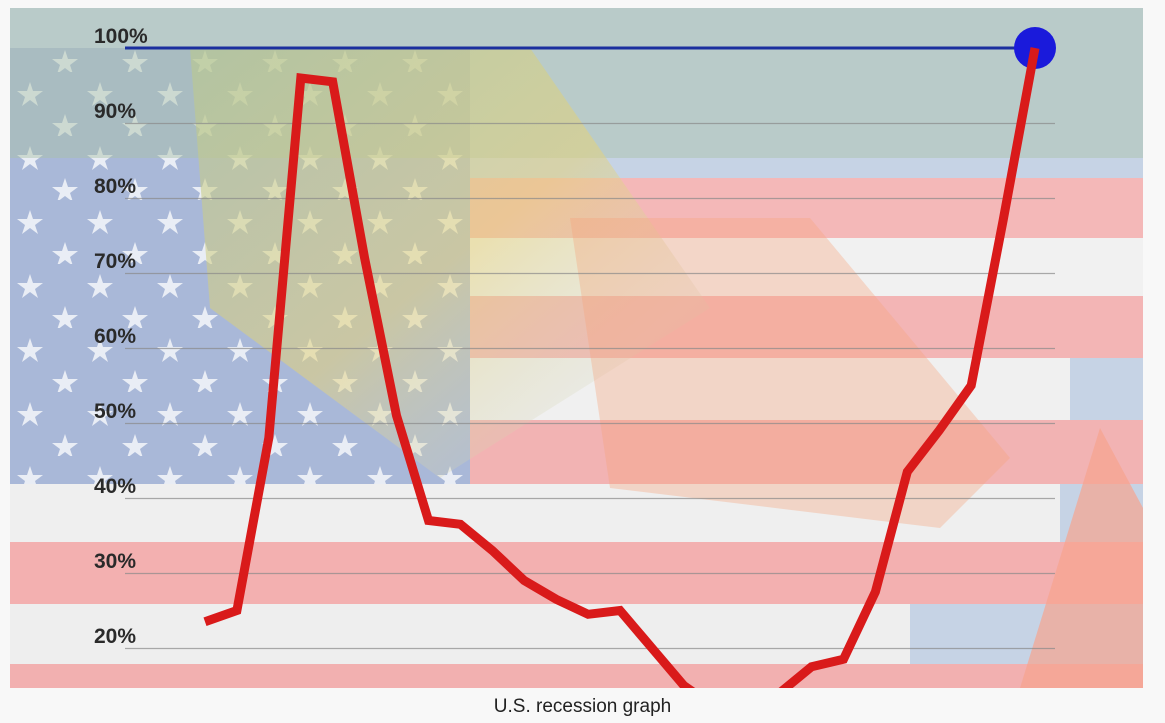 The height and width of the screenshot is (723, 1165). What do you see at coordinates (115, 336) in the screenshot?
I see `y-tick-label: 60%` at bounding box center [115, 336].